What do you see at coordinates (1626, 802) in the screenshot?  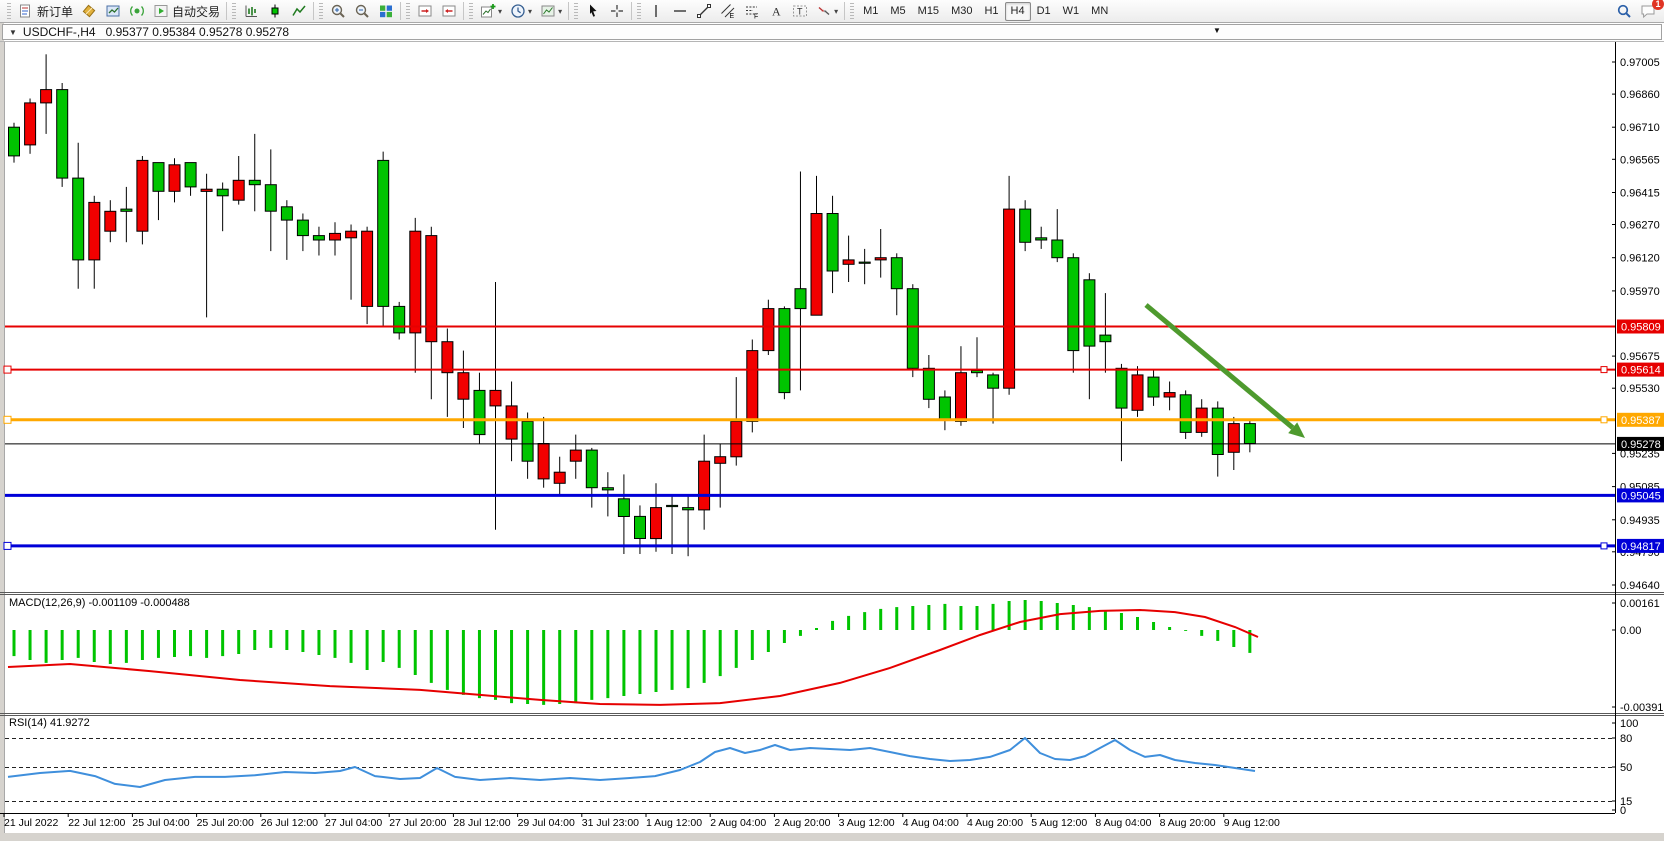 I see `svg-text: 15` at bounding box center [1626, 802].